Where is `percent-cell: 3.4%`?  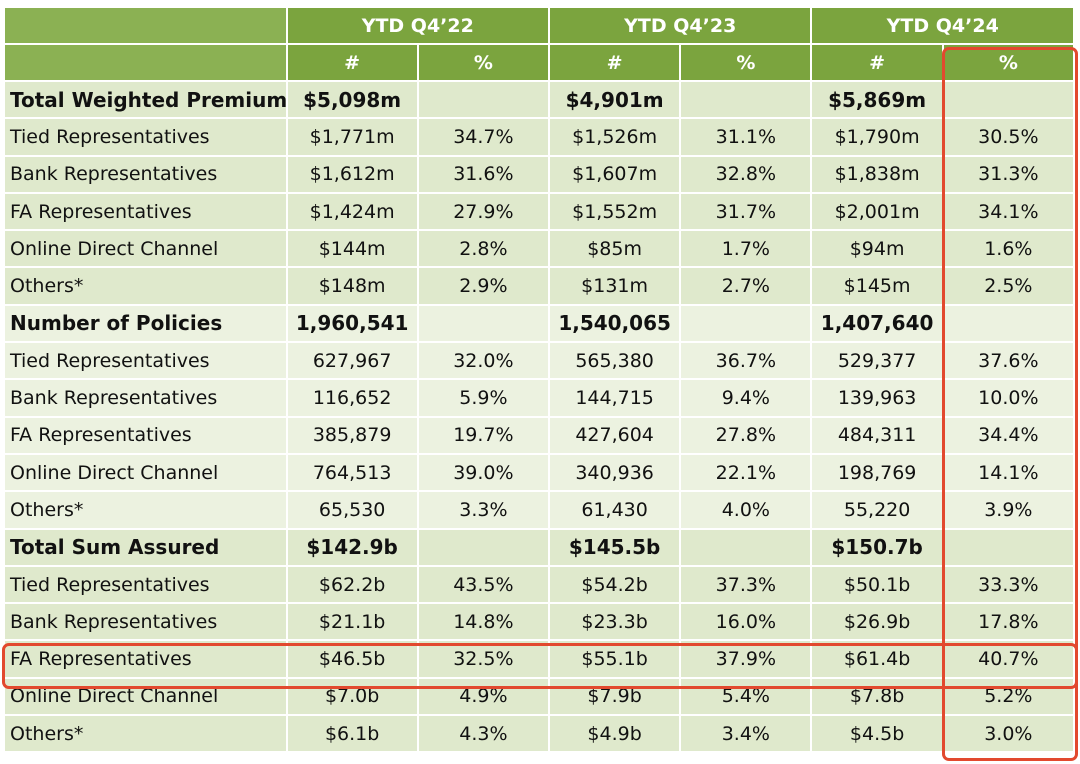
percent-cell: 3.4% is located at coordinates (746, 734).